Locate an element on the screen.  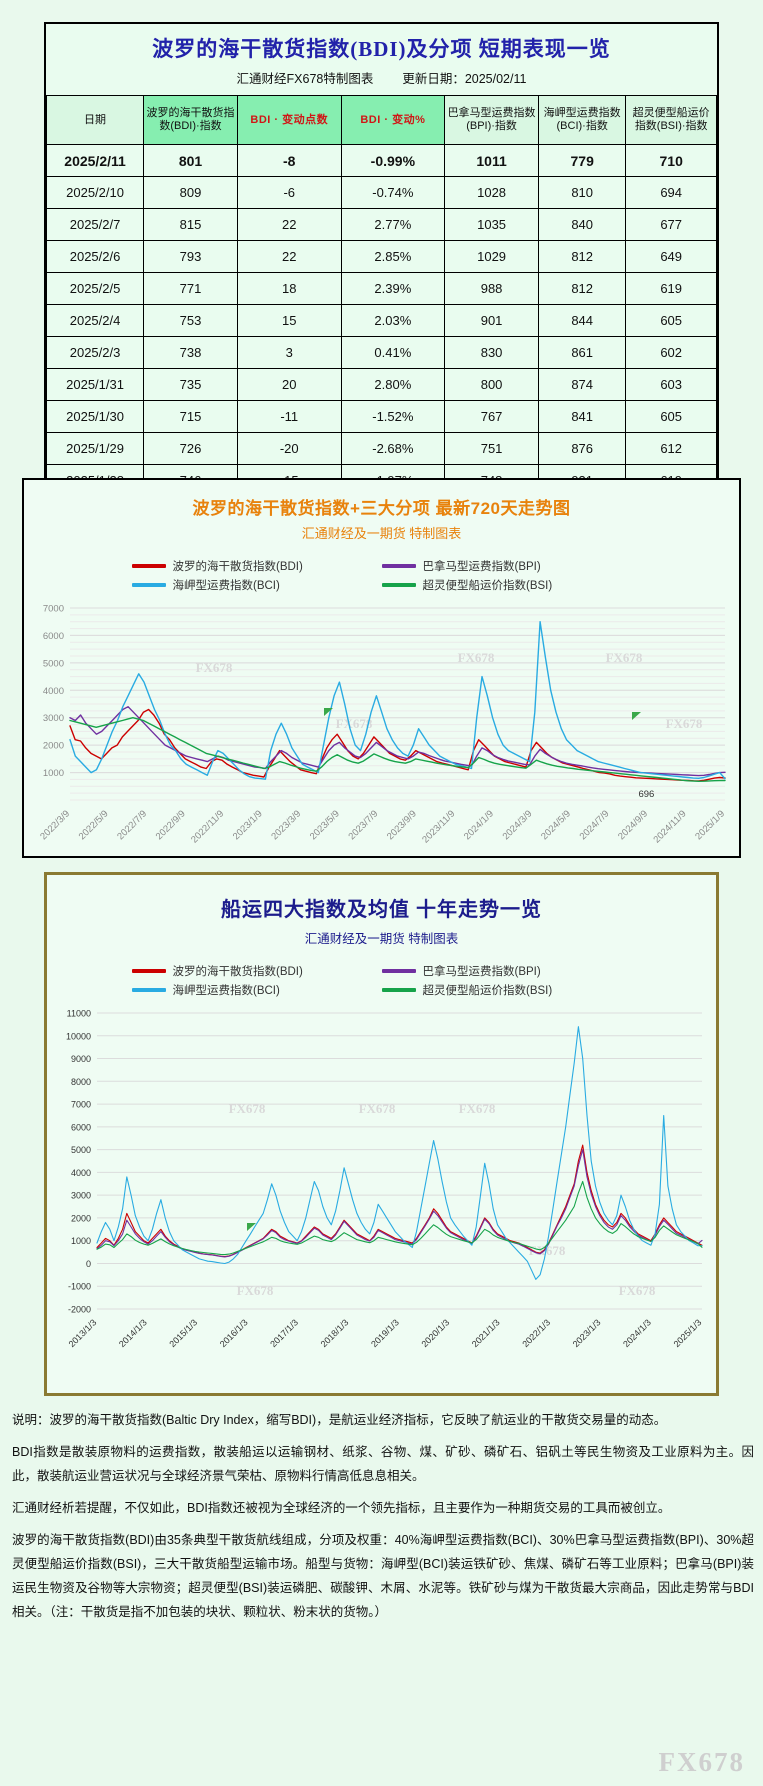
svg-text: 696 is located at coordinates (646, 794).